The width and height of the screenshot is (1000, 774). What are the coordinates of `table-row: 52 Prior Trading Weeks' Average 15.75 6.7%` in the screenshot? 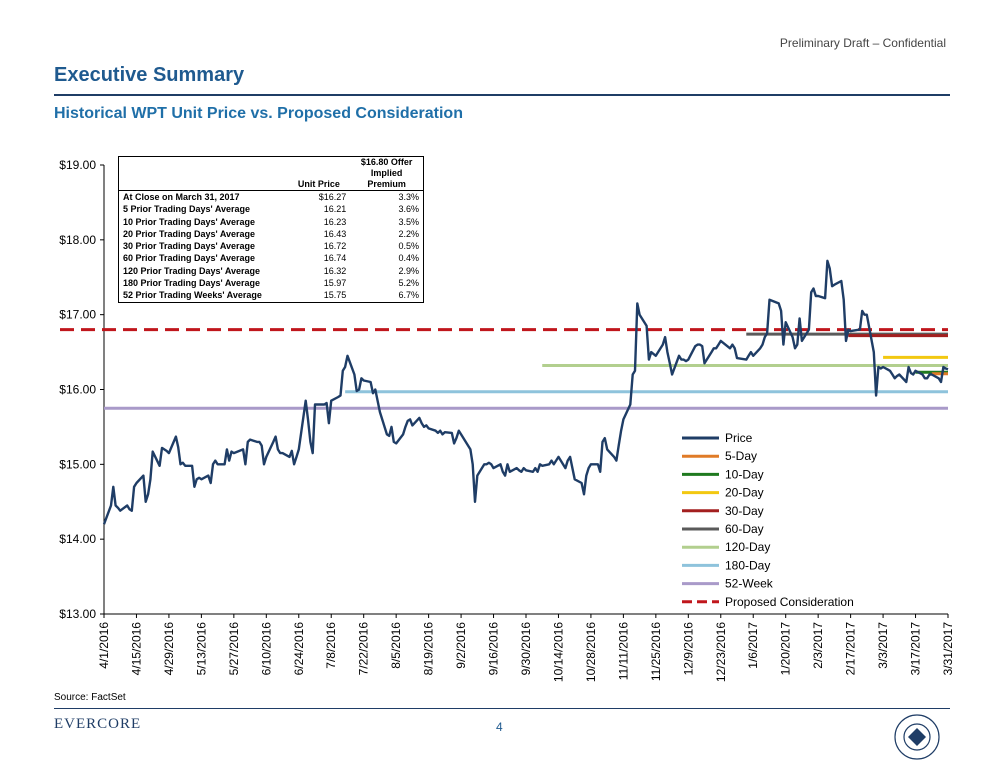 It's located at (271, 295).